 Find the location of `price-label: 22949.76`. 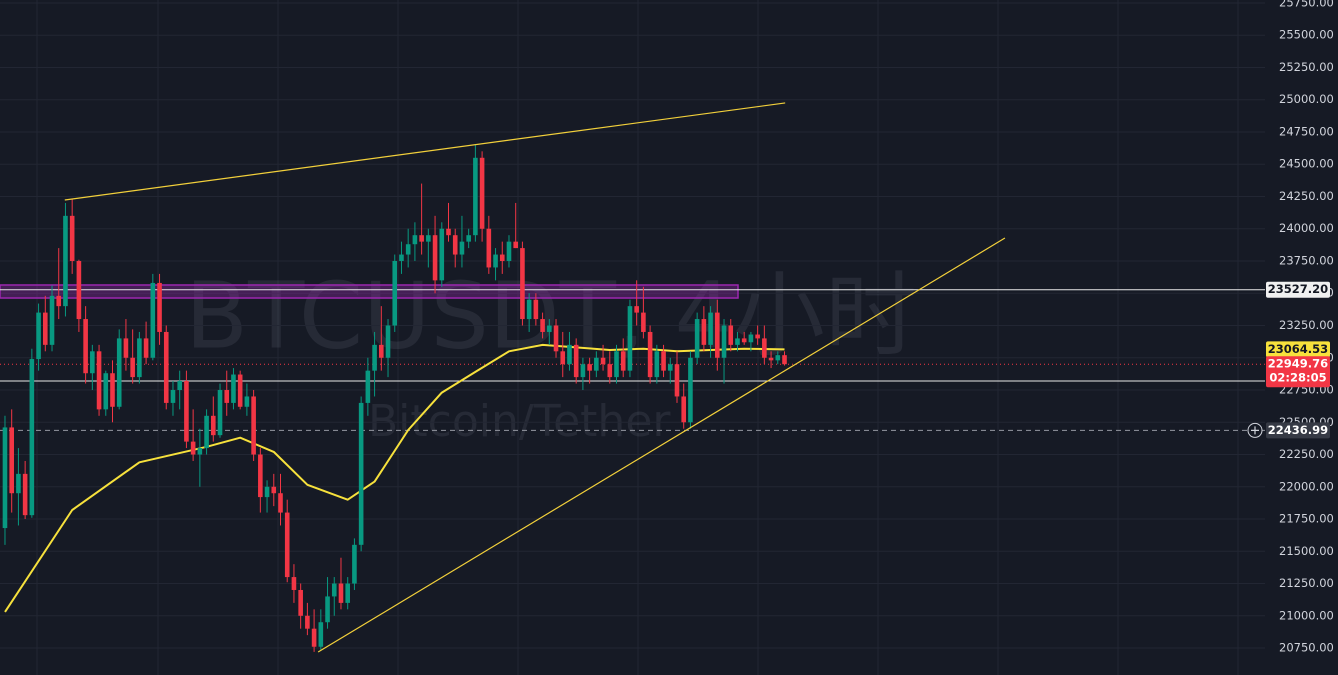

price-label: 22949.76 is located at coordinates (1298, 364).